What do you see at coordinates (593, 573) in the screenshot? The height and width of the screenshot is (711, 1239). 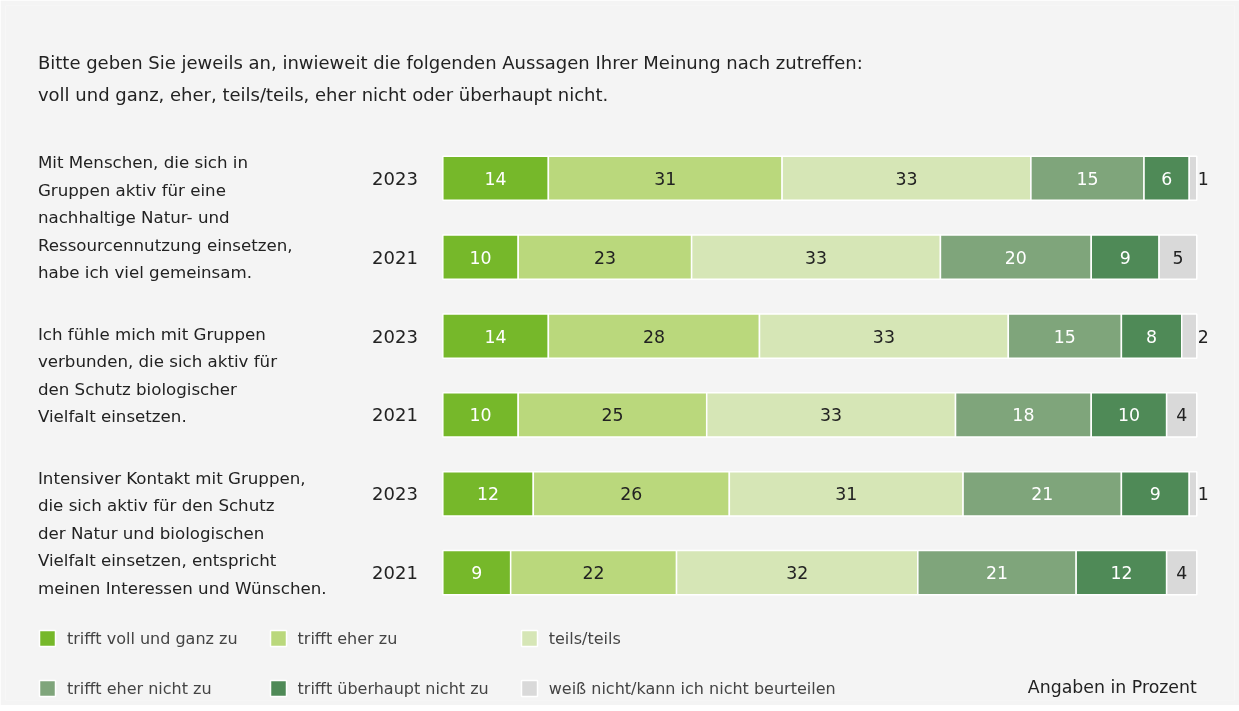 I see `data-label: 22` at bounding box center [593, 573].